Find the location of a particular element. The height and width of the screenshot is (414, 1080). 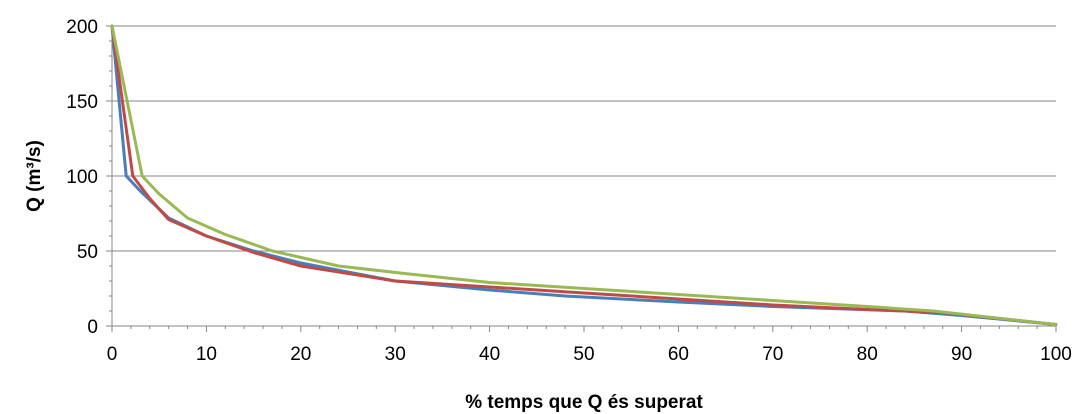

x-tick-label: 0 is located at coordinates (112, 354).